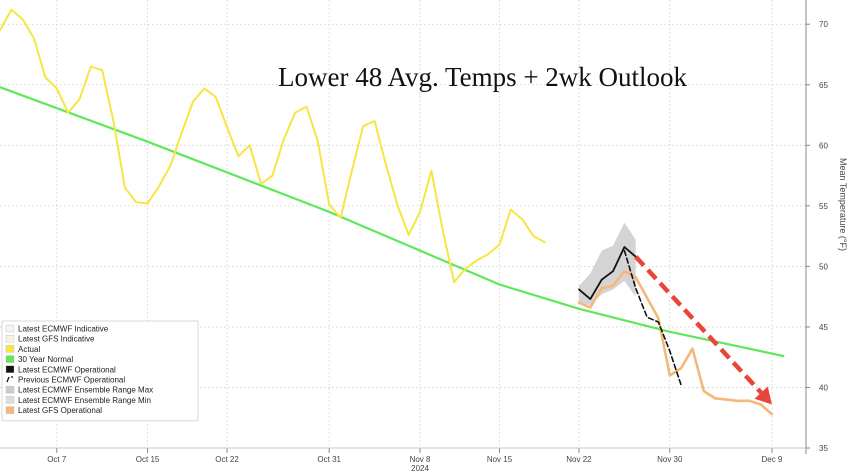 This screenshot has width=848, height=474. Describe the element at coordinates (843, 204) in the screenshot. I see `y-axis-label: Mean Temperature (°F)` at that location.